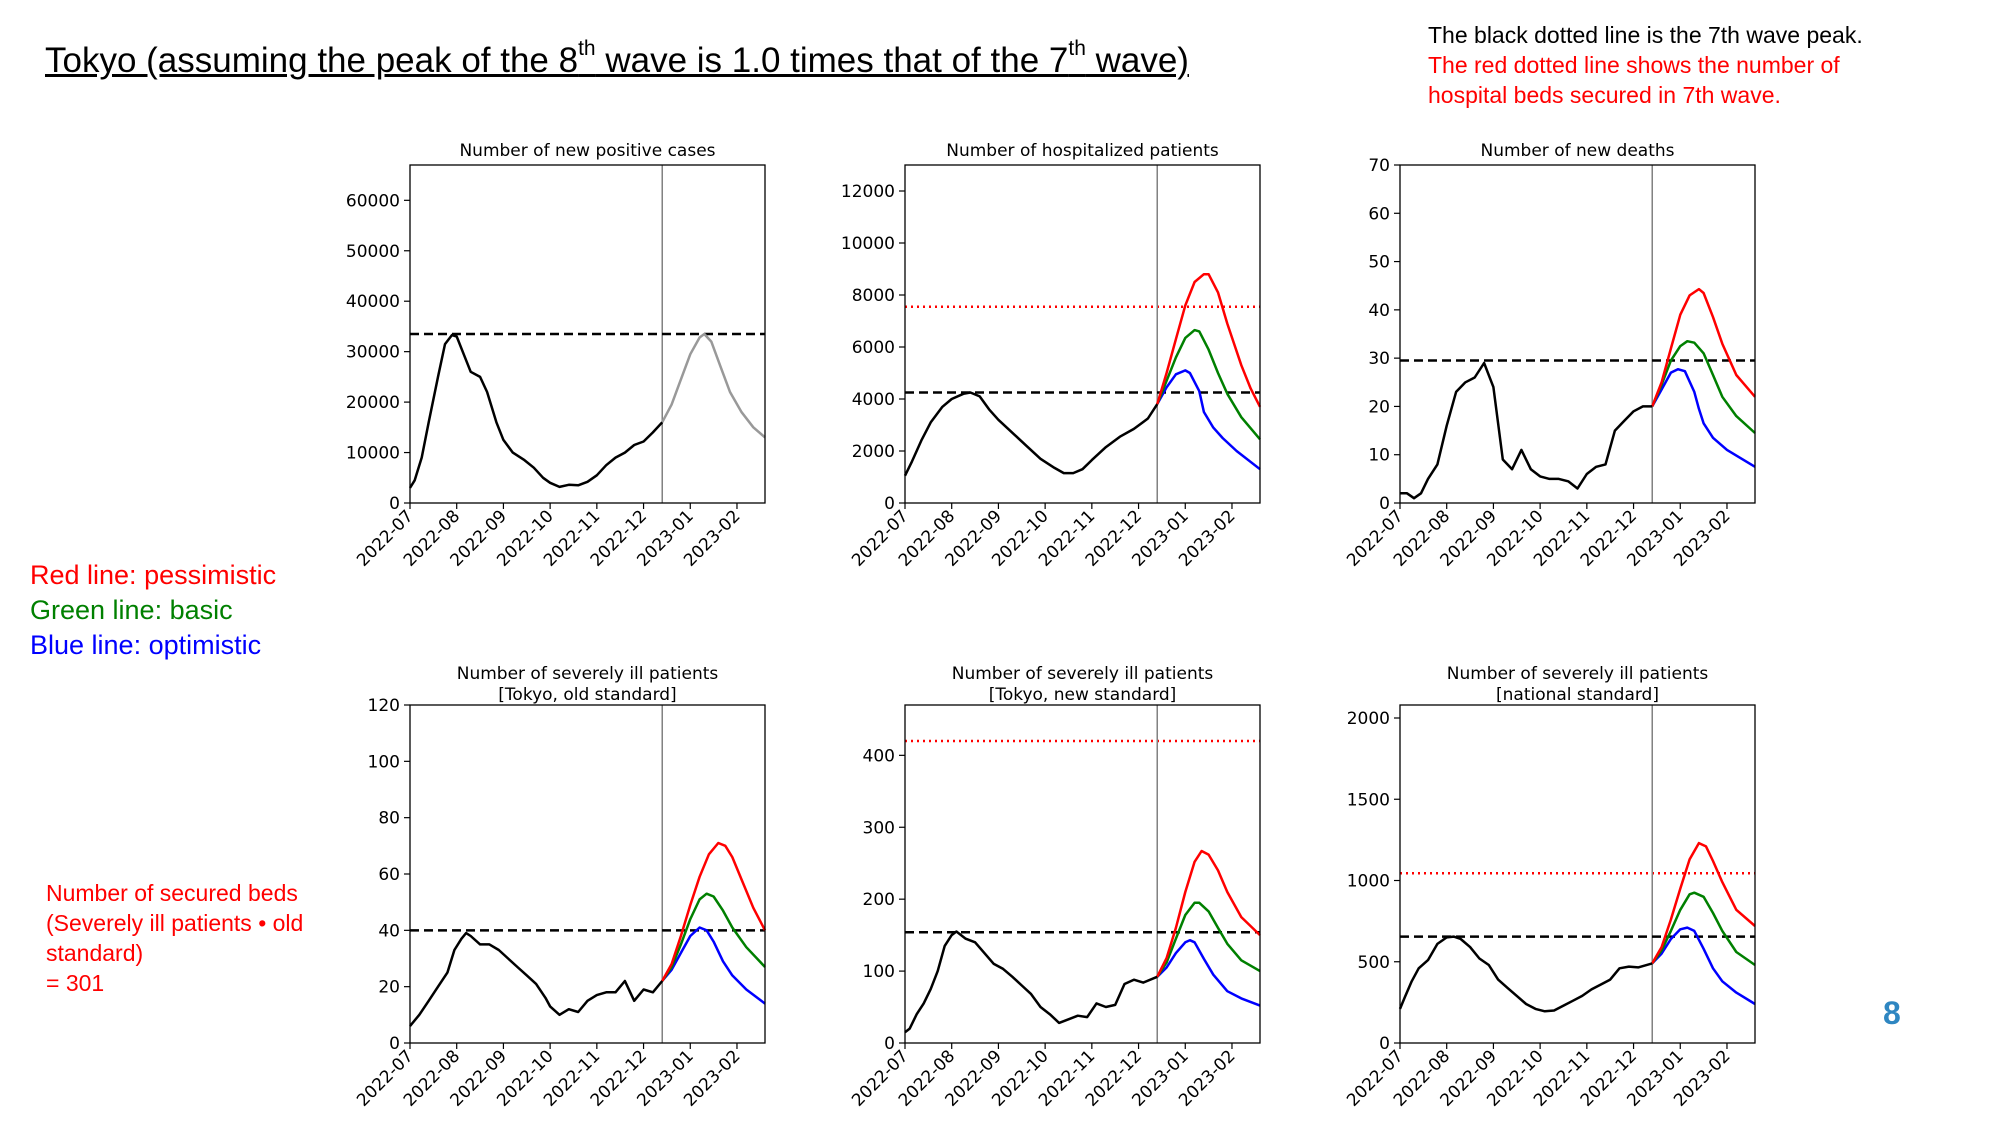  I want to click on title-text-3: wave), so click(1137, 60).